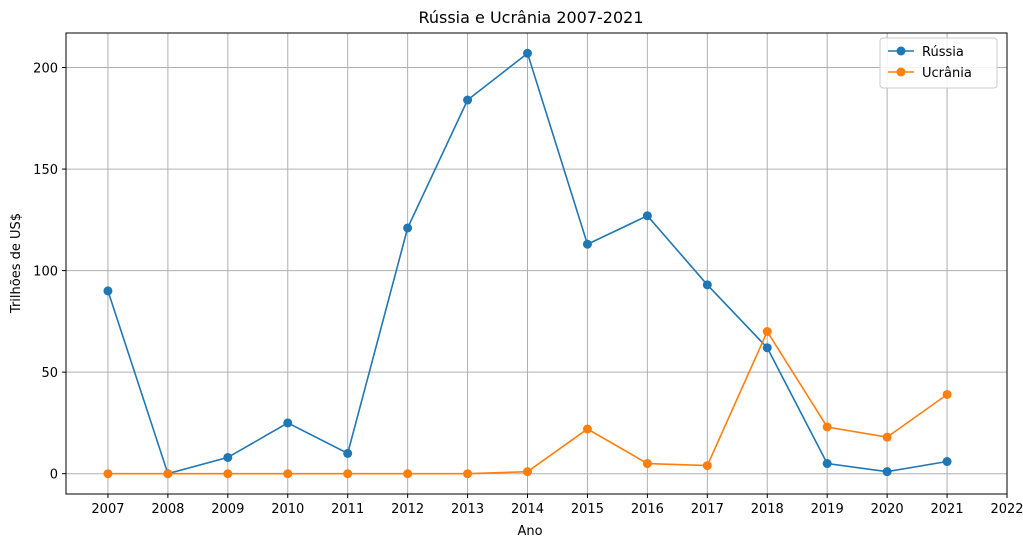 This screenshot has height=547, width=1023. I want to click on x-tick-label: 2020, so click(887, 509).